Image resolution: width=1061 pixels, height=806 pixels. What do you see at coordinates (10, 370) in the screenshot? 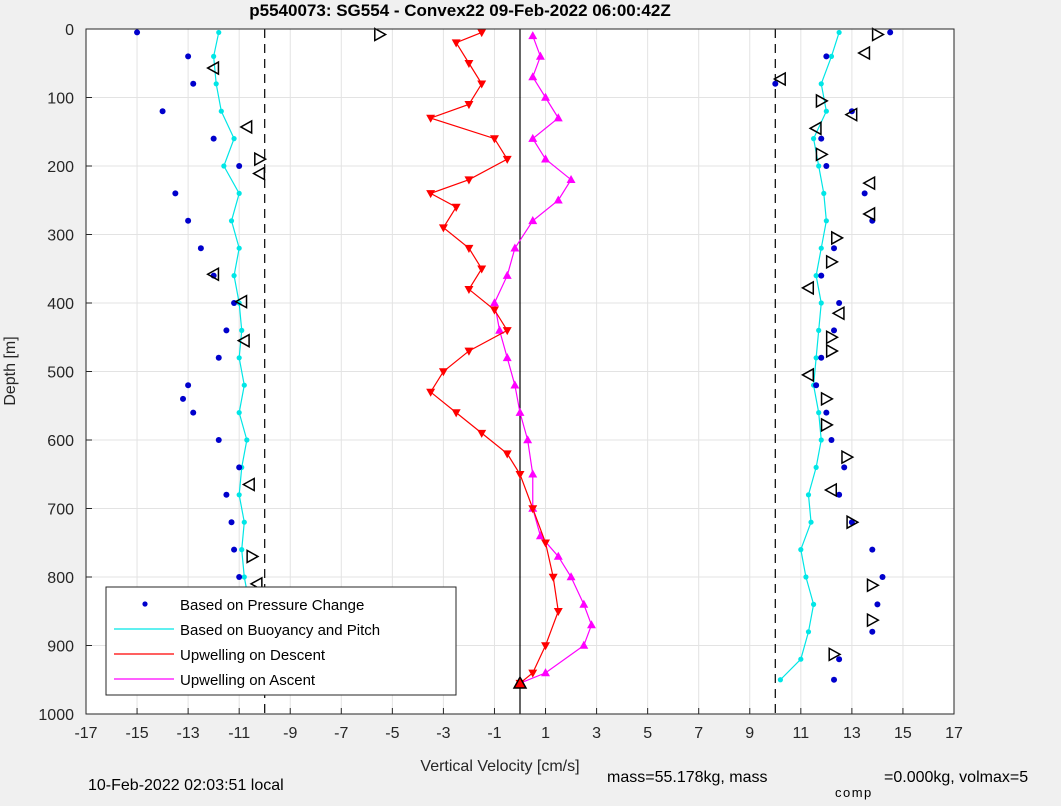
I see `y-axis-label: Depth [m]` at bounding box center [10, 370].